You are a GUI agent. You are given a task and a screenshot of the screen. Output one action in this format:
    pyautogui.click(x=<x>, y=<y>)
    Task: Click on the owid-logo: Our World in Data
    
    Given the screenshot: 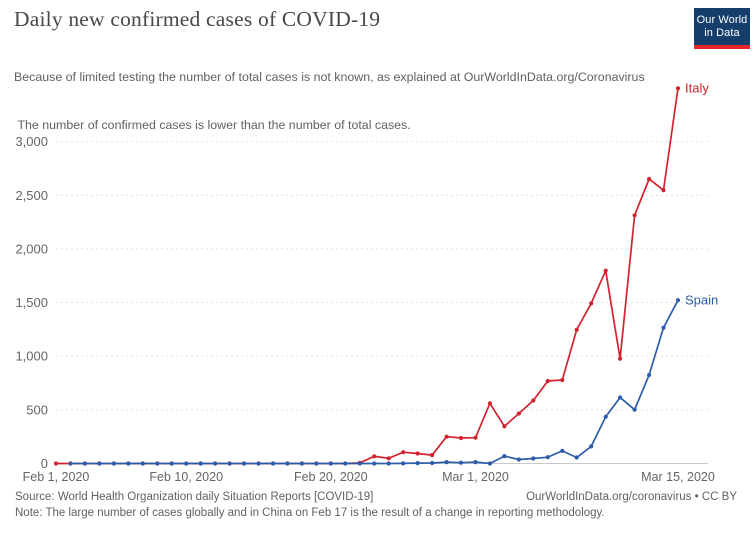 What is the action you would take?
    pyautogui.click(x=722, y=28)
    